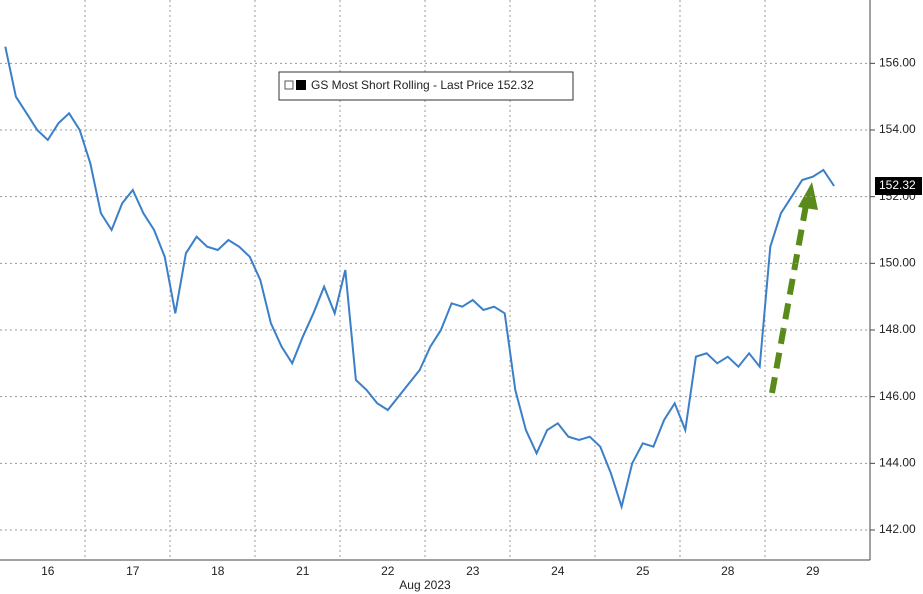  What do you see at coordinates (425, 585) in the screenshot?
I see `x-axis-label: Aug 2023` at bounding box center [425, 585].